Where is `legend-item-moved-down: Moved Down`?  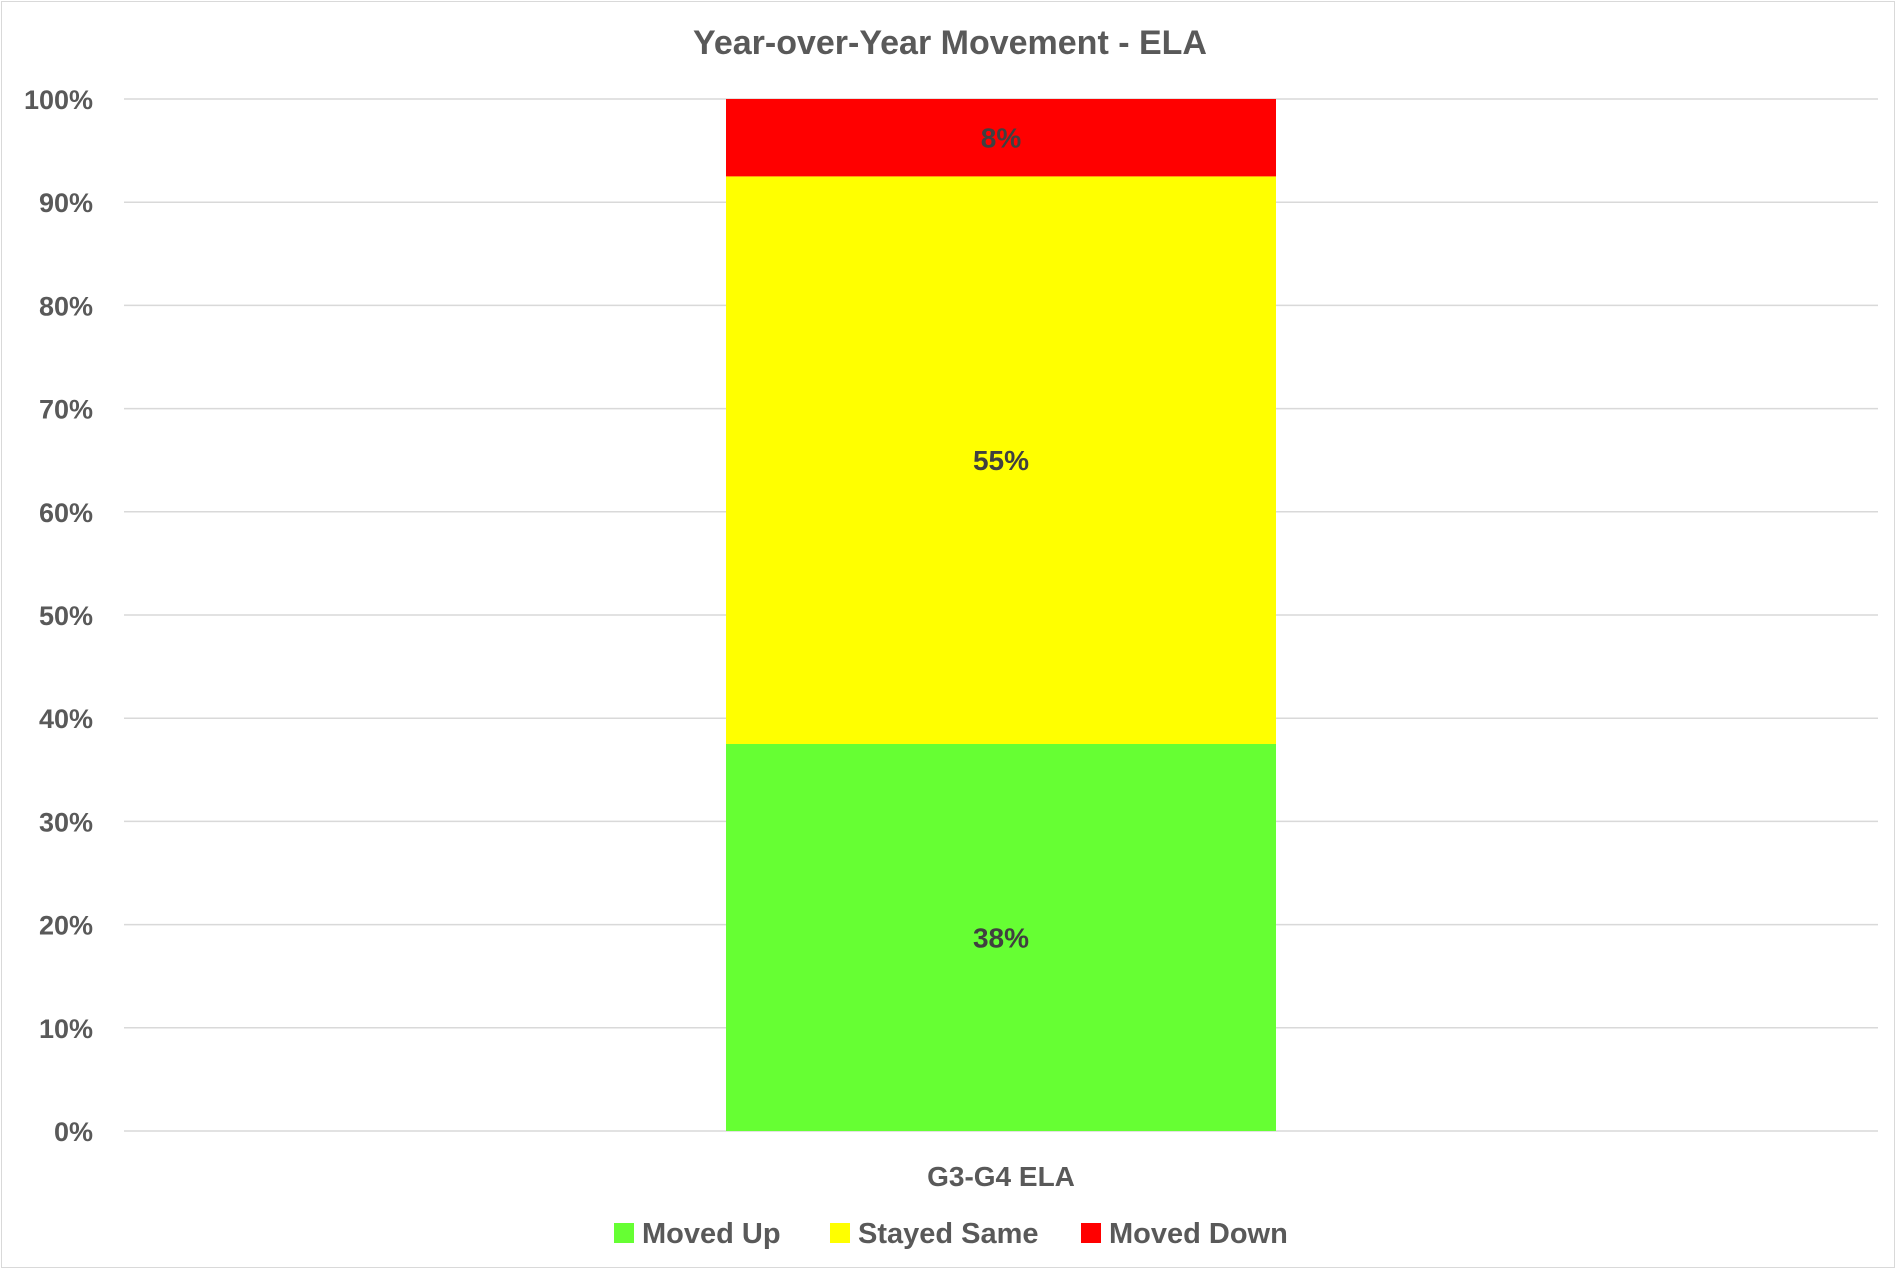 legend-item-moved-down: Moved Down is located at coordinates (1184, 1234).